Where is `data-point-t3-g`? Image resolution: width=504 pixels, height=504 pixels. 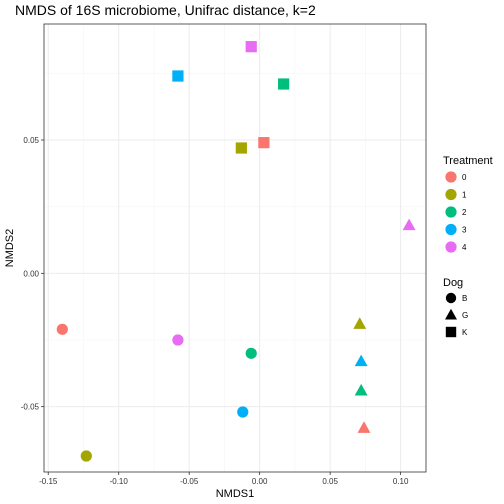
data-point-t3-g is located at coordinates (361, 360).